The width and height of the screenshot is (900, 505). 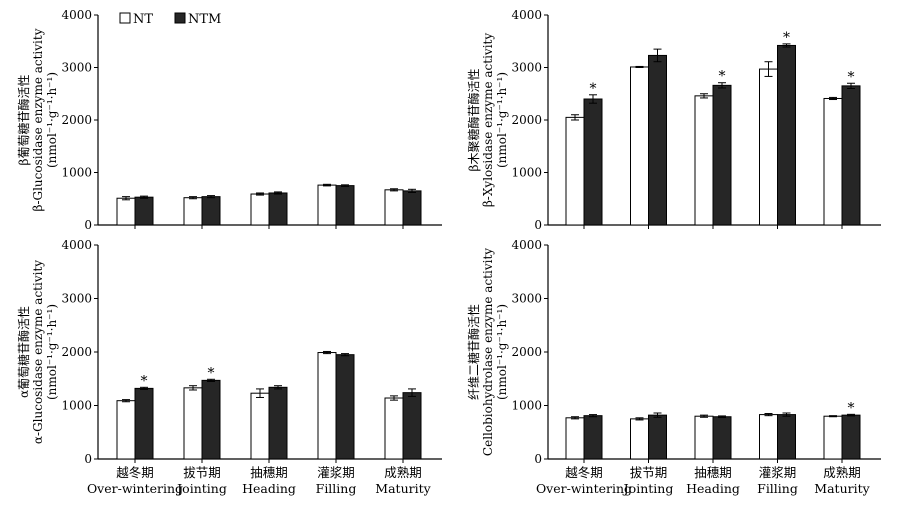 I want to click on x-tick-label-en: Maturity, so click(x=403, y=488).